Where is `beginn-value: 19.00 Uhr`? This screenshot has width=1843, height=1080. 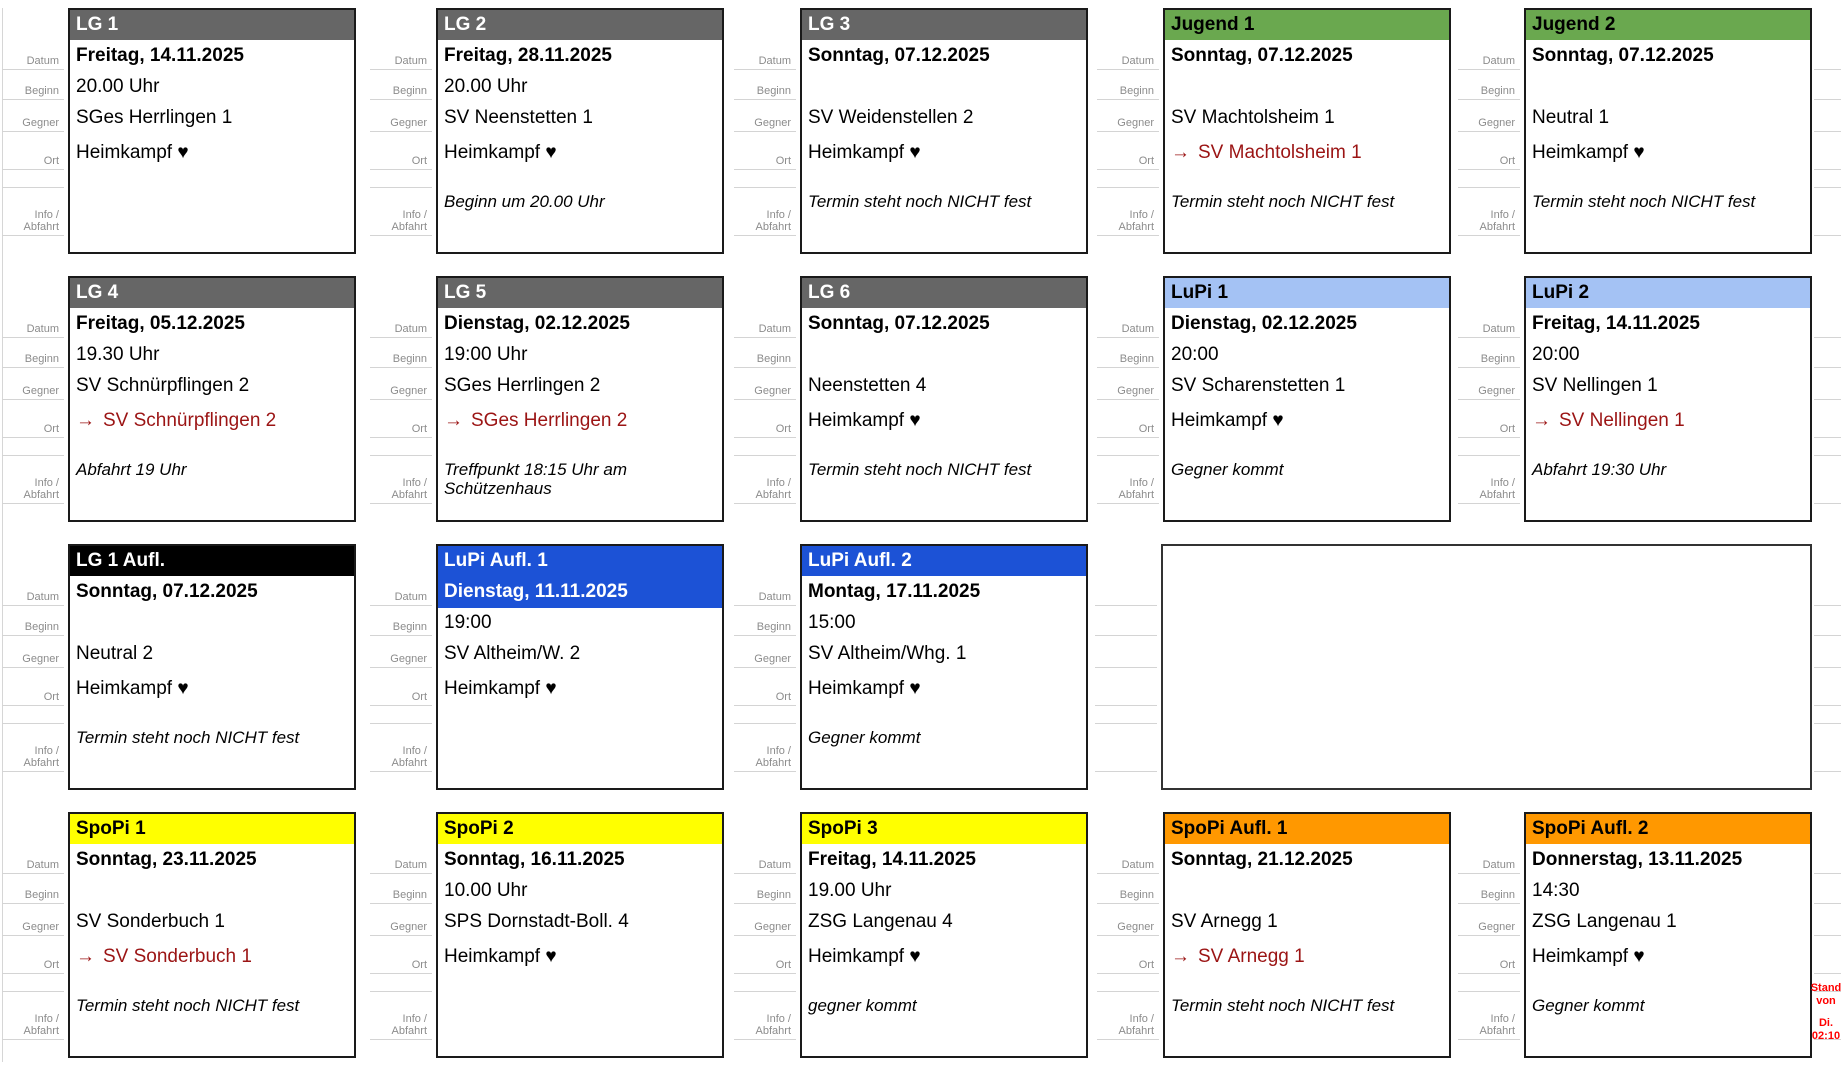
beginn-value: 19.00 Uhr is located at coordinates (850, 890).